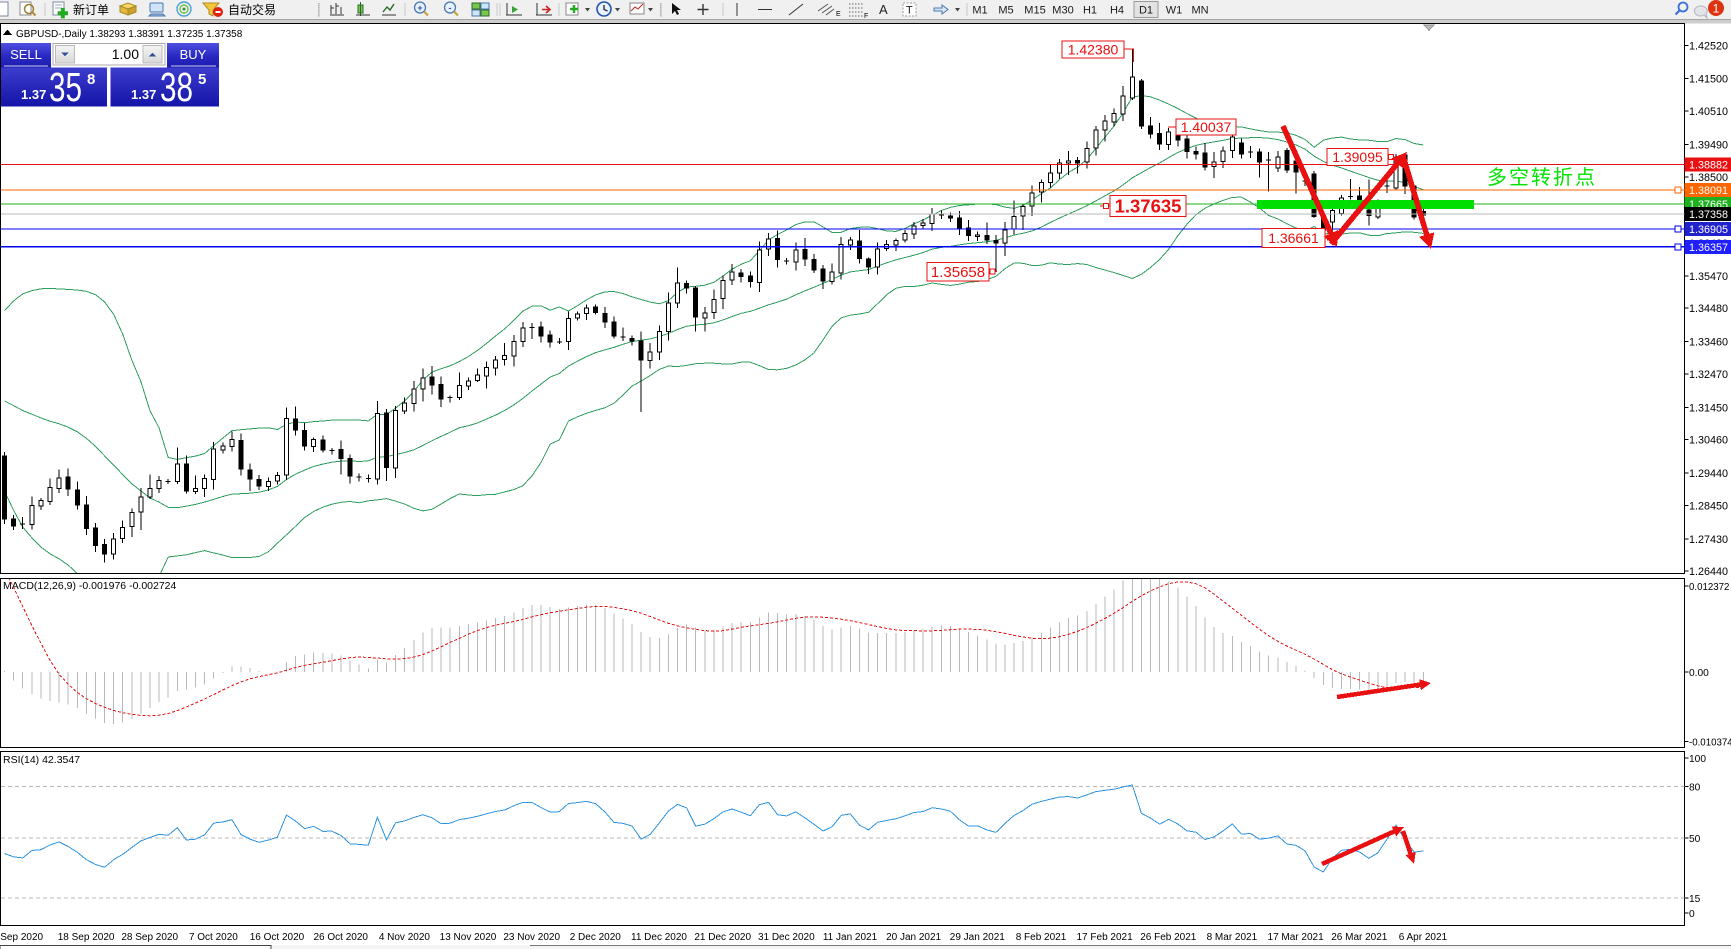  What do you see at coordinates (1708, 215) in the screenshot?
I see `svg-text: 1.37358` at bounding box center [1708, 215].